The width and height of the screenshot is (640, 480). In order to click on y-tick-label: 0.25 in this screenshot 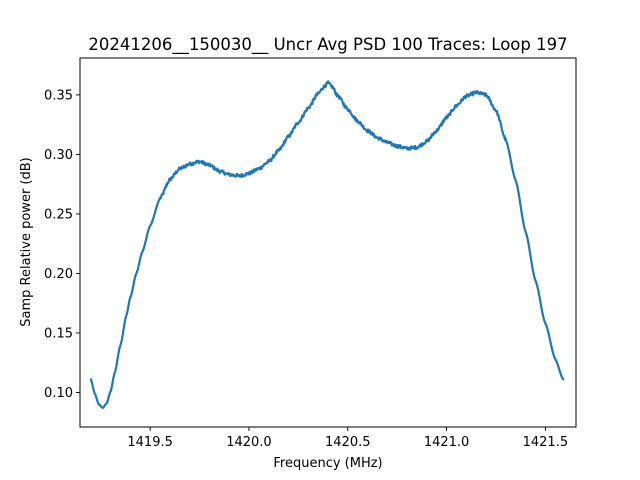, I will do `click(58, 214)`.